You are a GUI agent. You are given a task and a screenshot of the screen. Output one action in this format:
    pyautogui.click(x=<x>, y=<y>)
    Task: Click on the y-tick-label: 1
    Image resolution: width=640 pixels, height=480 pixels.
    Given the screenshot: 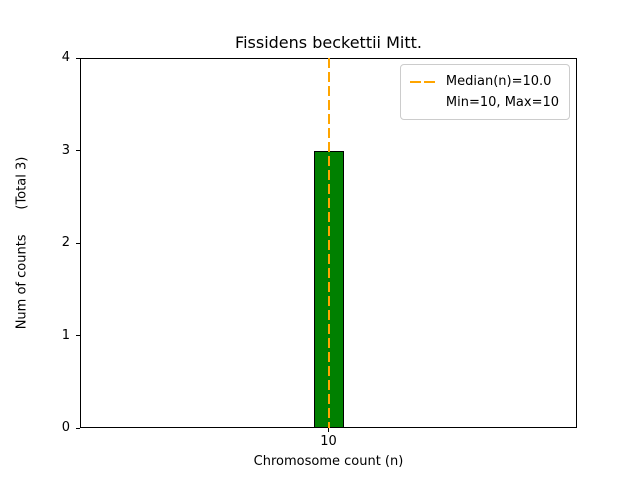 What is the action you would take?
    pyautogui.click(x=65, y=335)
    